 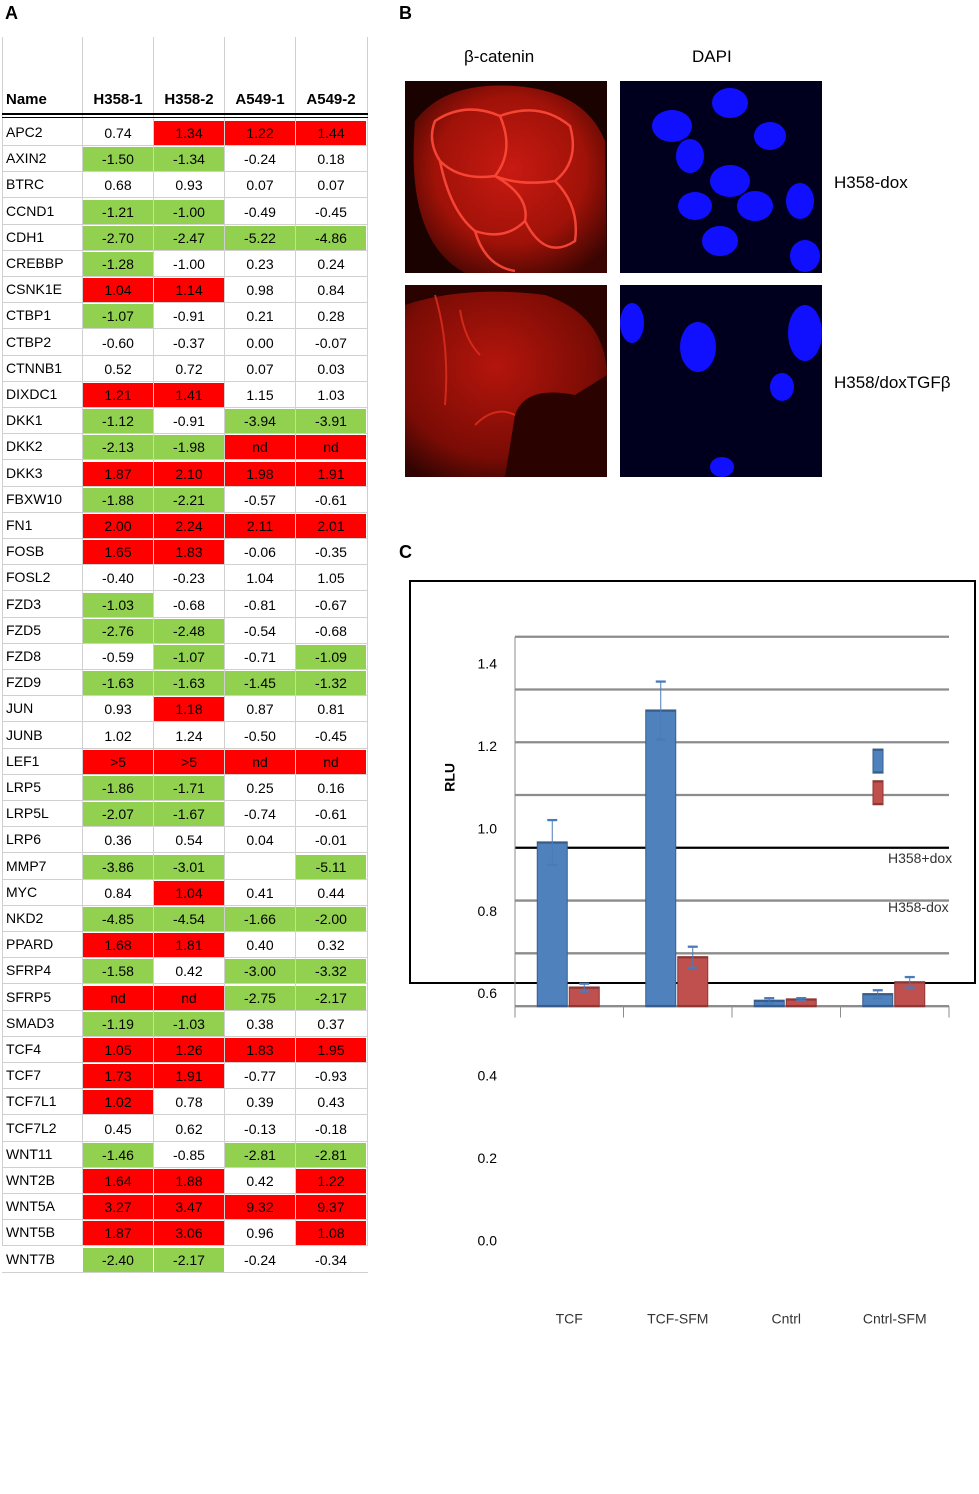 I want to click on value-cell: 0.40, so click(x=260, y=945).